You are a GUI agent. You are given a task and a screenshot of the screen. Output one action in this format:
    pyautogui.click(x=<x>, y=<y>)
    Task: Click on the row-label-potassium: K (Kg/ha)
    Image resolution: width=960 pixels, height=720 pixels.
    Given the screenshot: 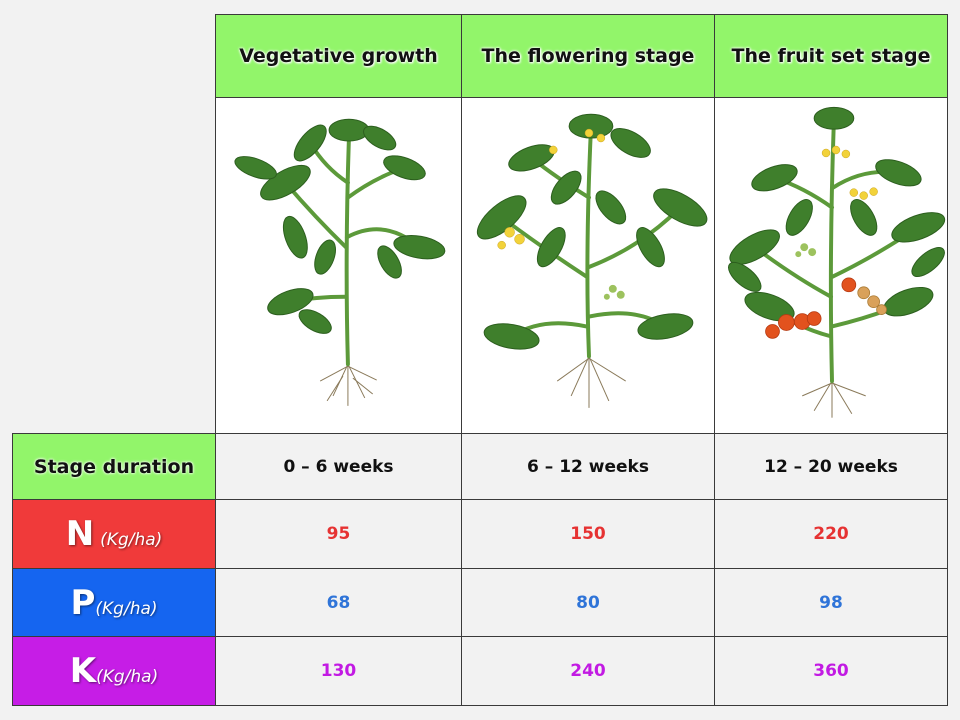 What is the action you would take?
    pyautogui.click(x=114, y=671)
    